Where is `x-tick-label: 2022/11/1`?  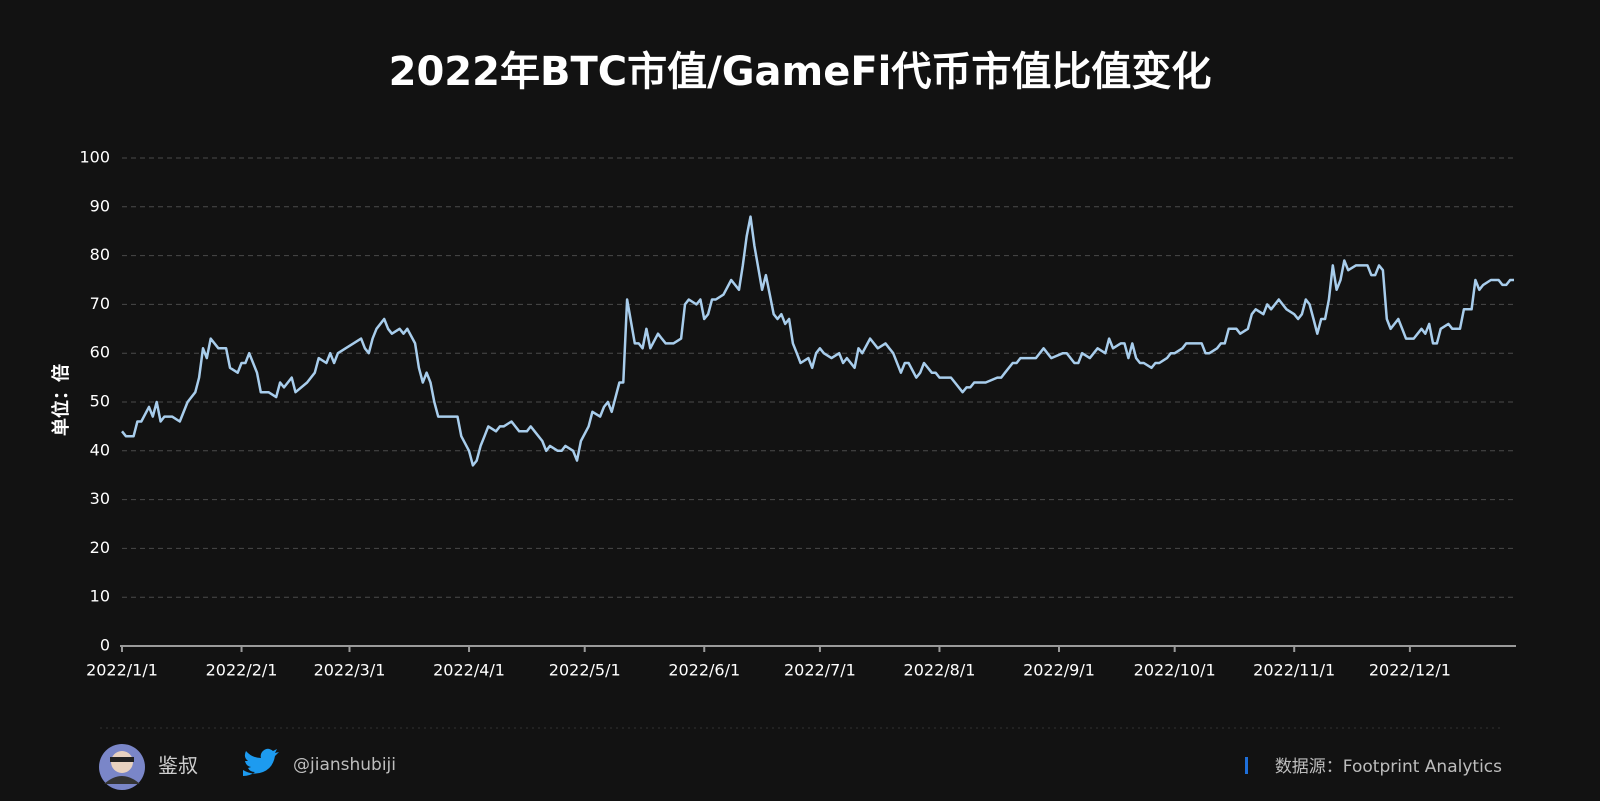 x-tick-label: 2022/11/1 is located at coordinates (1294, 670).